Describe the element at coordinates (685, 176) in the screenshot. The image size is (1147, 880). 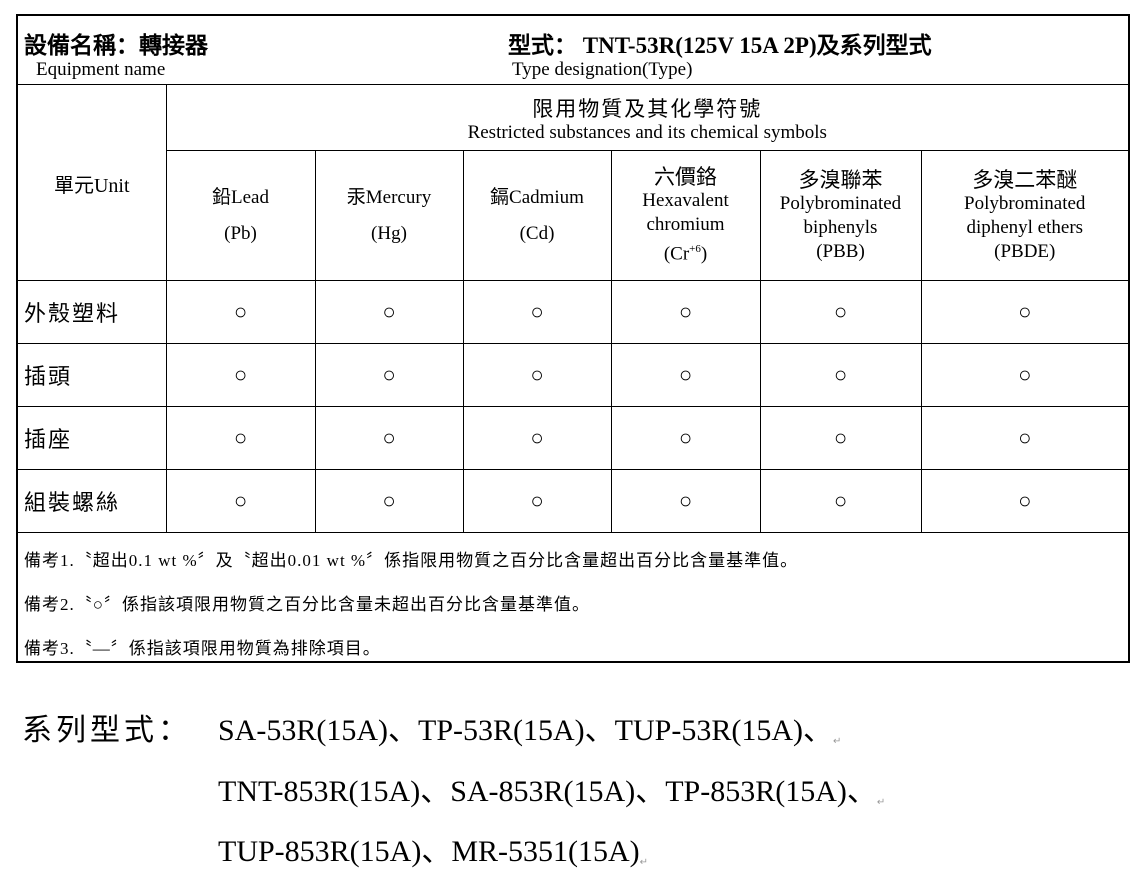
I see `column-label-zh: 六價鉻` at that location.